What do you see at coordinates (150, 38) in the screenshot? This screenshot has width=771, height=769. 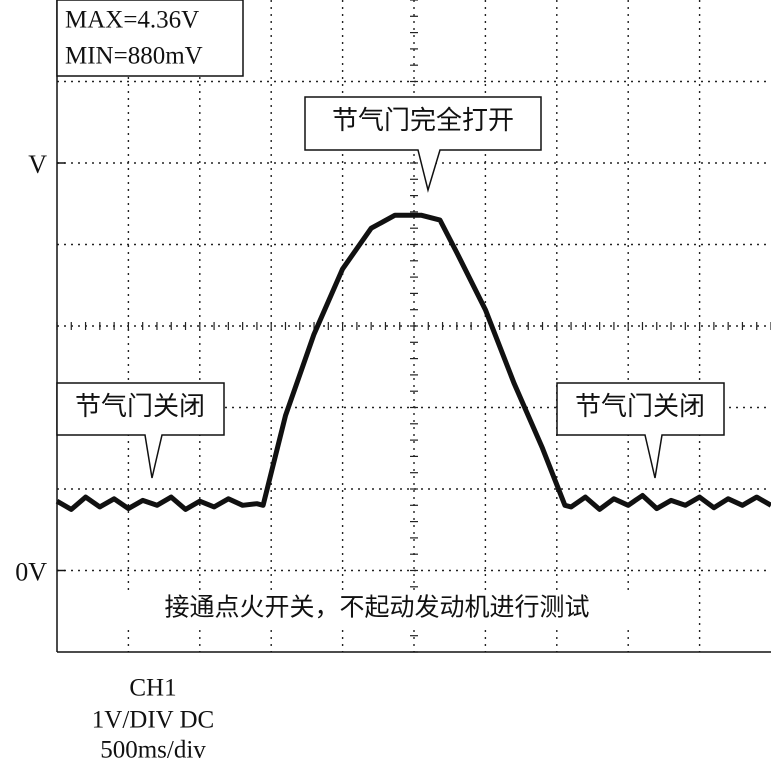 I see `readout-box` at bounding box center [150, 38].